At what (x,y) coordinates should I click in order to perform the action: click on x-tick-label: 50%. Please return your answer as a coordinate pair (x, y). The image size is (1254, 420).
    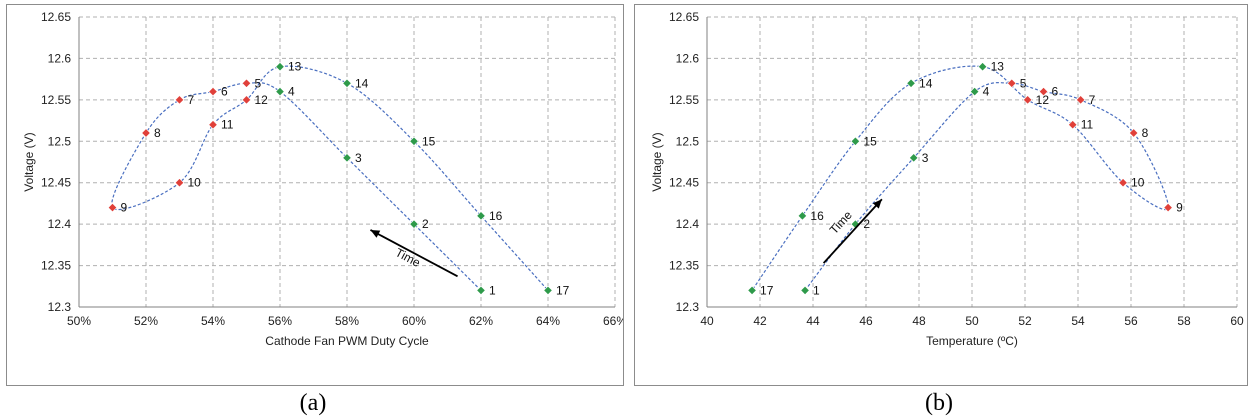
    Looking at the image, I should click on (79, 321).